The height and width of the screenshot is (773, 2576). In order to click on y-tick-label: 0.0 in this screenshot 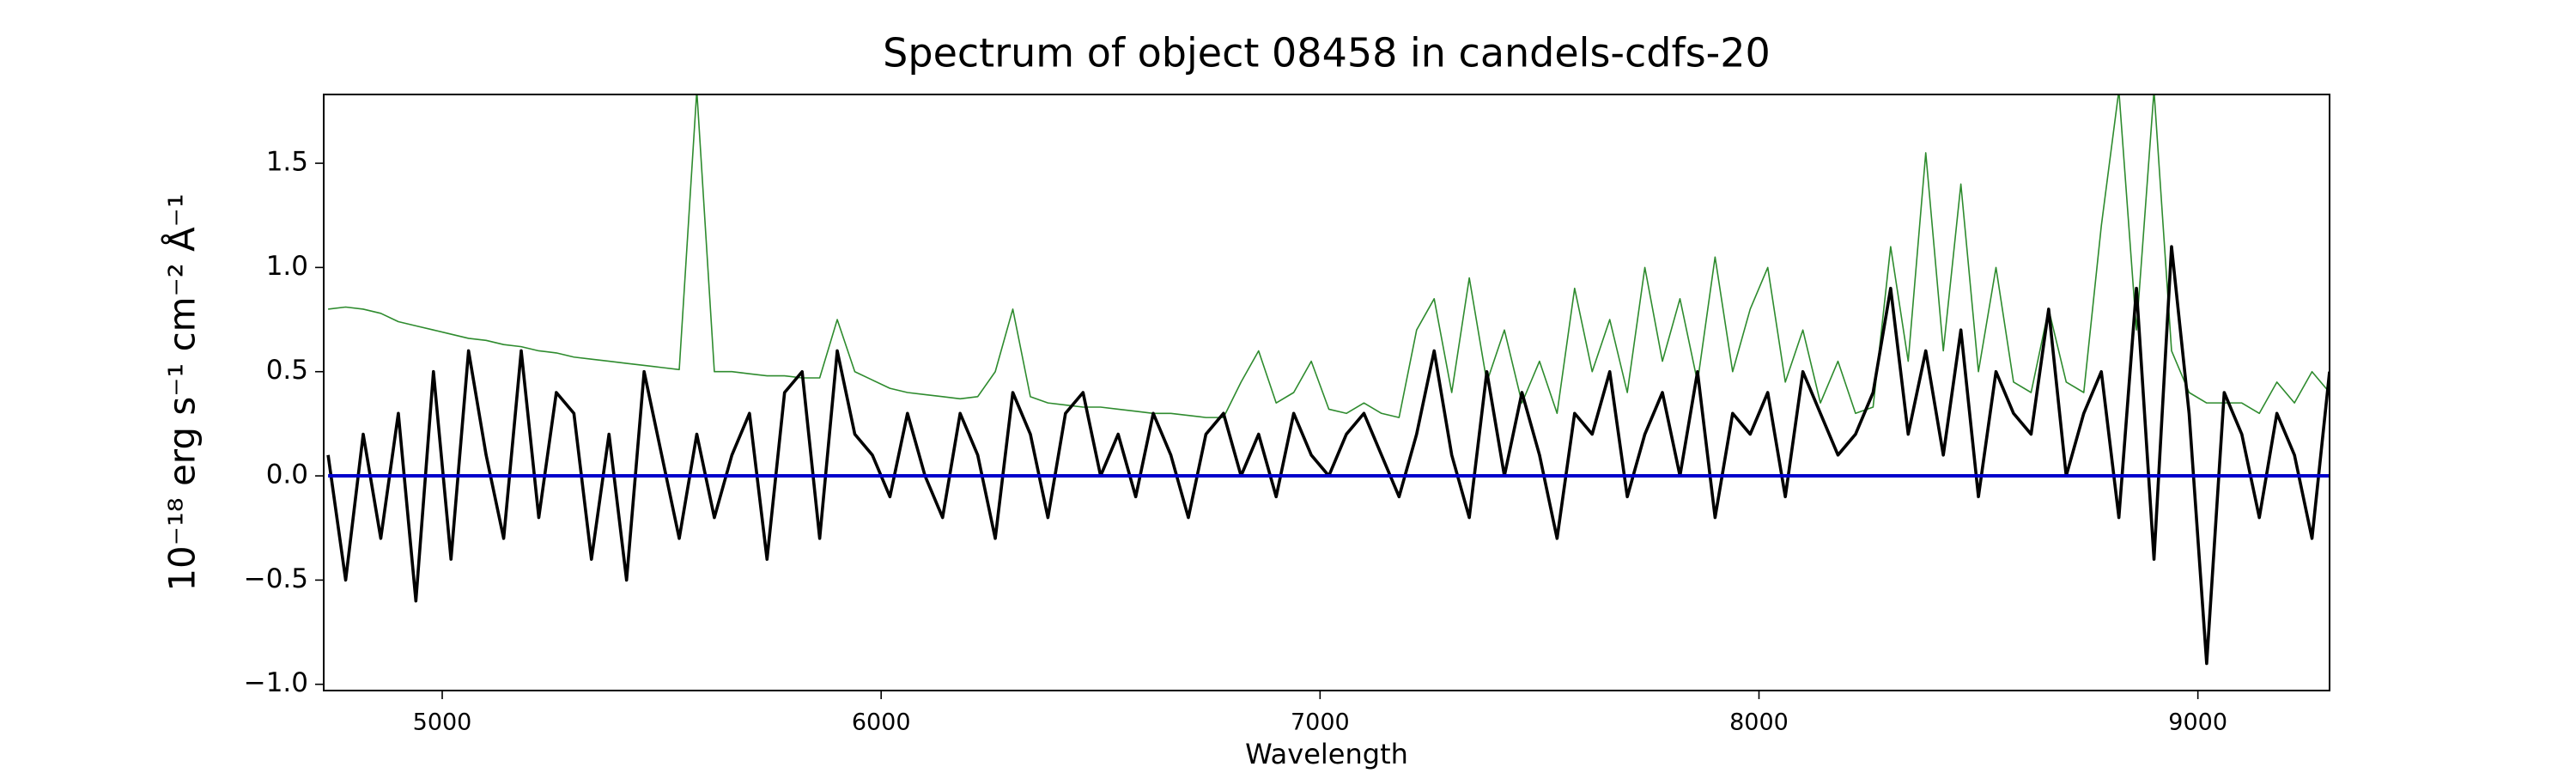, I will do `click(287, 475)`.